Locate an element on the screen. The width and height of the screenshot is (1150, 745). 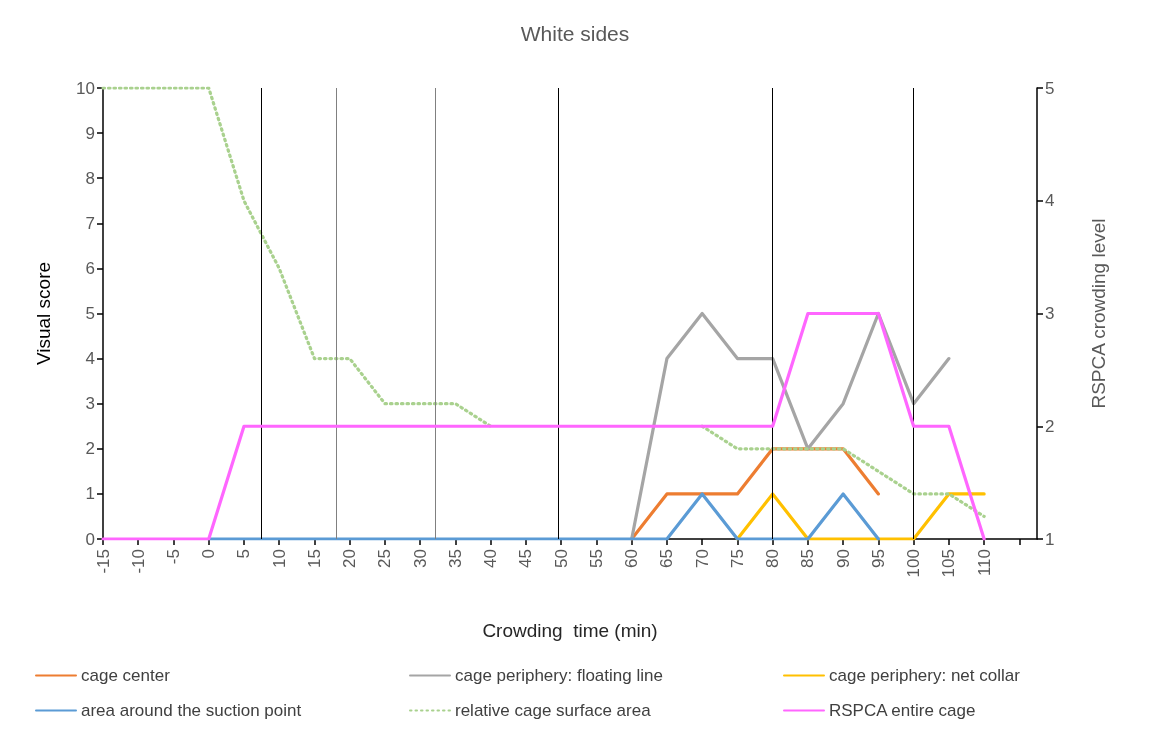
y2-tick-label: 4 is located at coordinates (1050, 201).